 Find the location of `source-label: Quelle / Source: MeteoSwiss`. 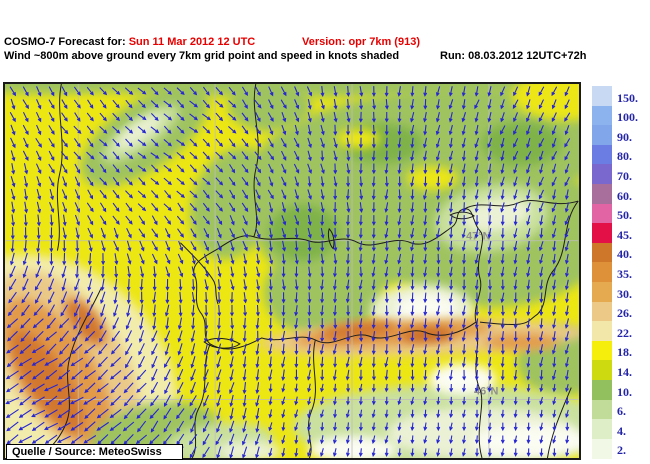

source-label: Quelle / Source: MeteoSwiss is located at coordinates (87, 452).